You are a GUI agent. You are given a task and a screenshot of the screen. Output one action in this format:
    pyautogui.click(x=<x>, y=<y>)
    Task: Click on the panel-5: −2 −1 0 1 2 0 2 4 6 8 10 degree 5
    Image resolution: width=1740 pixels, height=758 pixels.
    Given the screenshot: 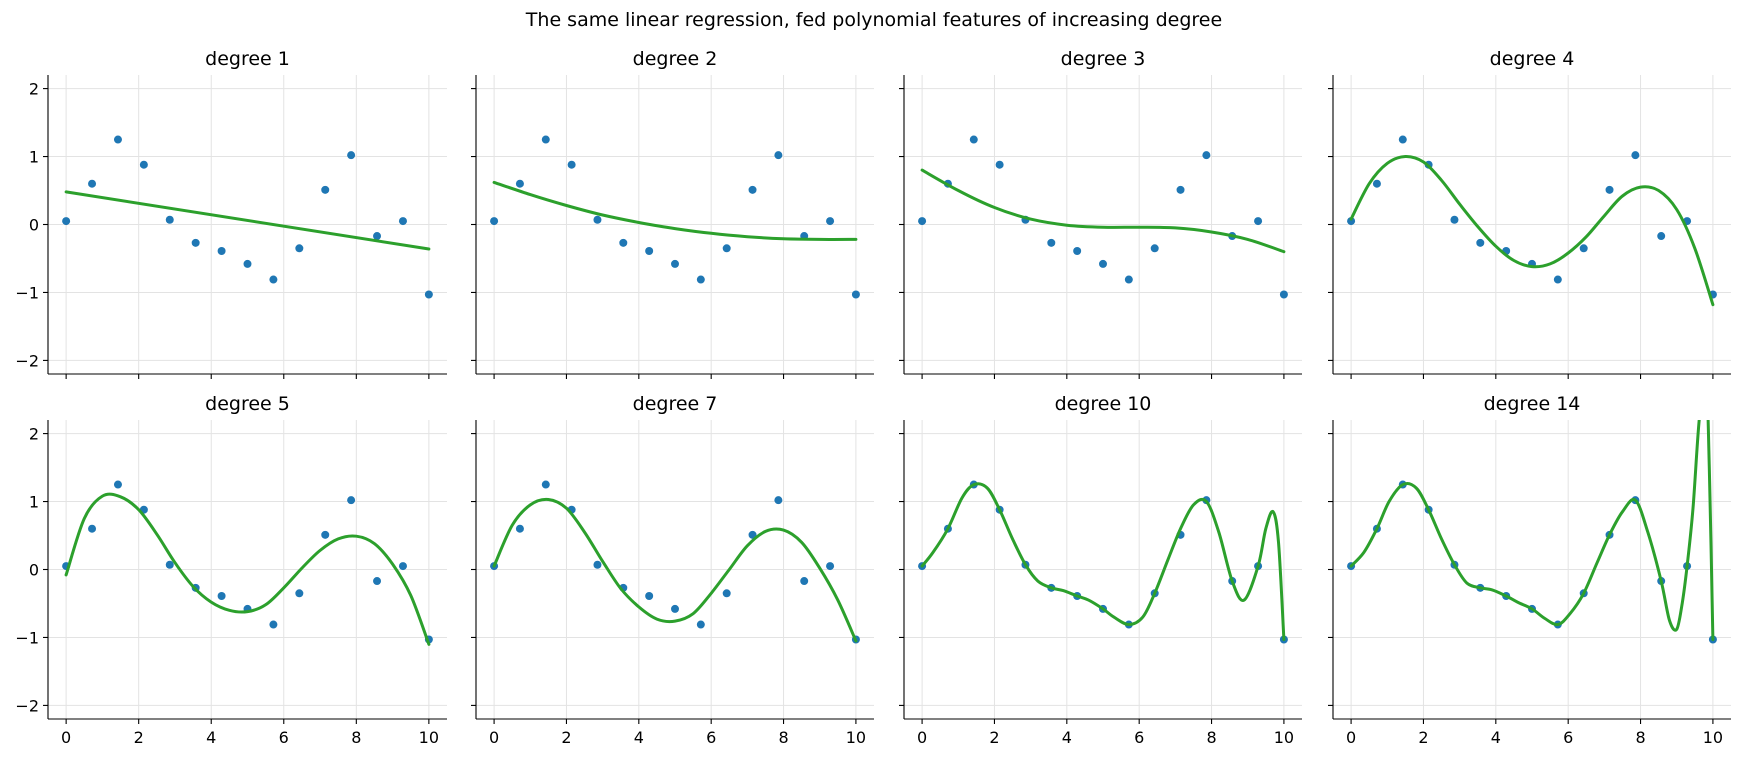 What is the action you would take?
    pyautogui.click(x=231, y=570)
    